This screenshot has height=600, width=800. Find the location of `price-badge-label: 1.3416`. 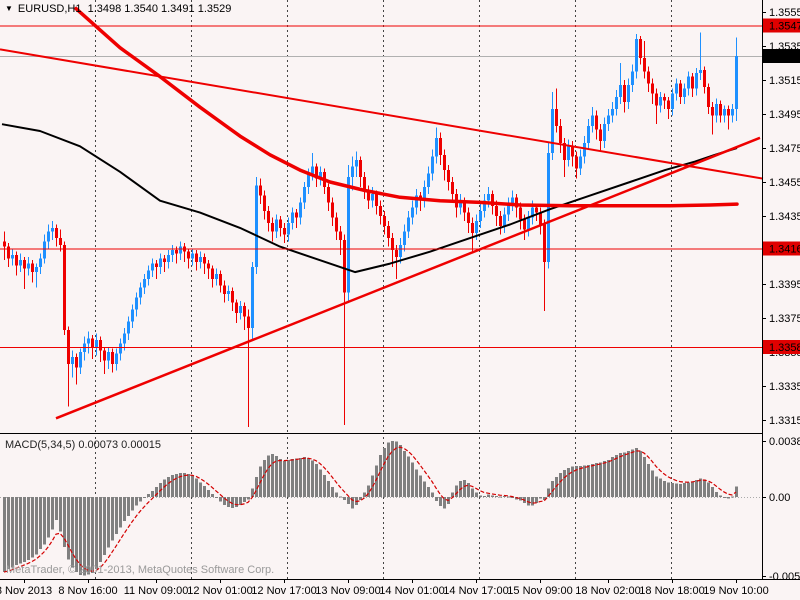

price-badge-label: 1.3416 is located at coordinates (784, 249).